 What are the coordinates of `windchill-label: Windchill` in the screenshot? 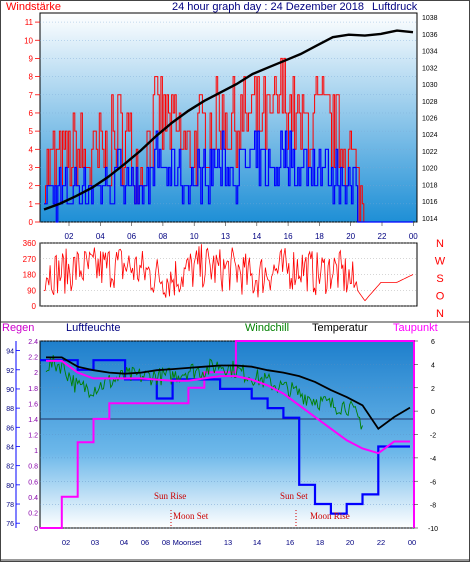 It's located at (267, 328).